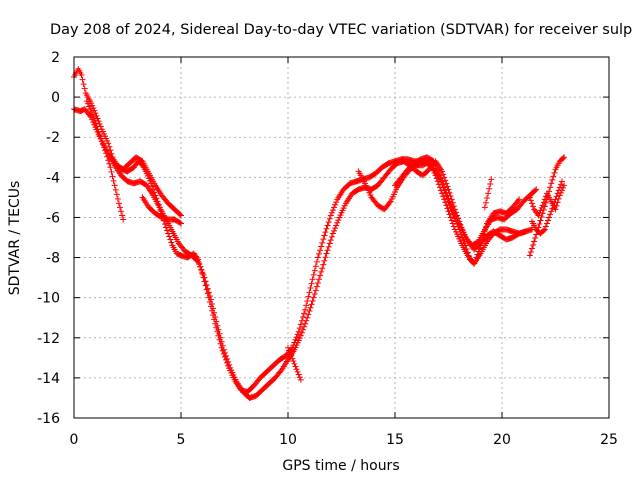 The height and width of the screenshot is (480, 640). Describe the element at coordinates (53, 138) in the screenshot. I see `y-tick-label: -2` at that location.